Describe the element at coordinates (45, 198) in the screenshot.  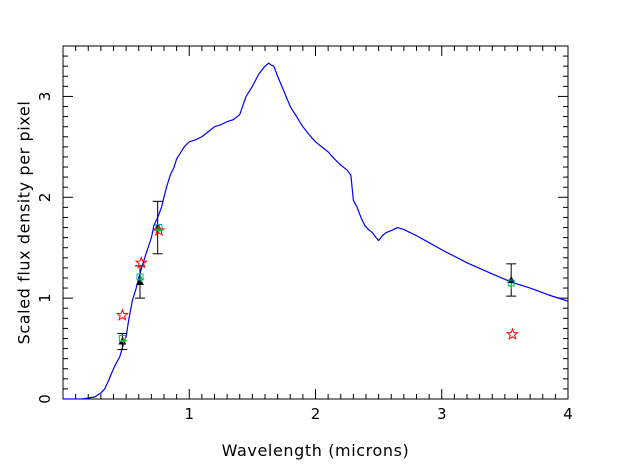
I see `y-tick-label: 2` at that location.